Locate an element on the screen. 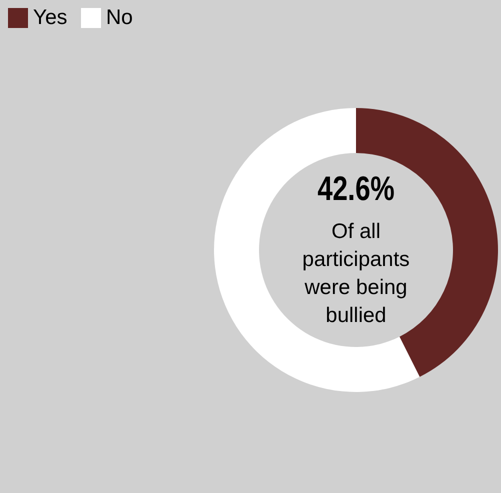 This screenshot has width=501, height=493. legend-label: No is located at coordinates (119, 17).